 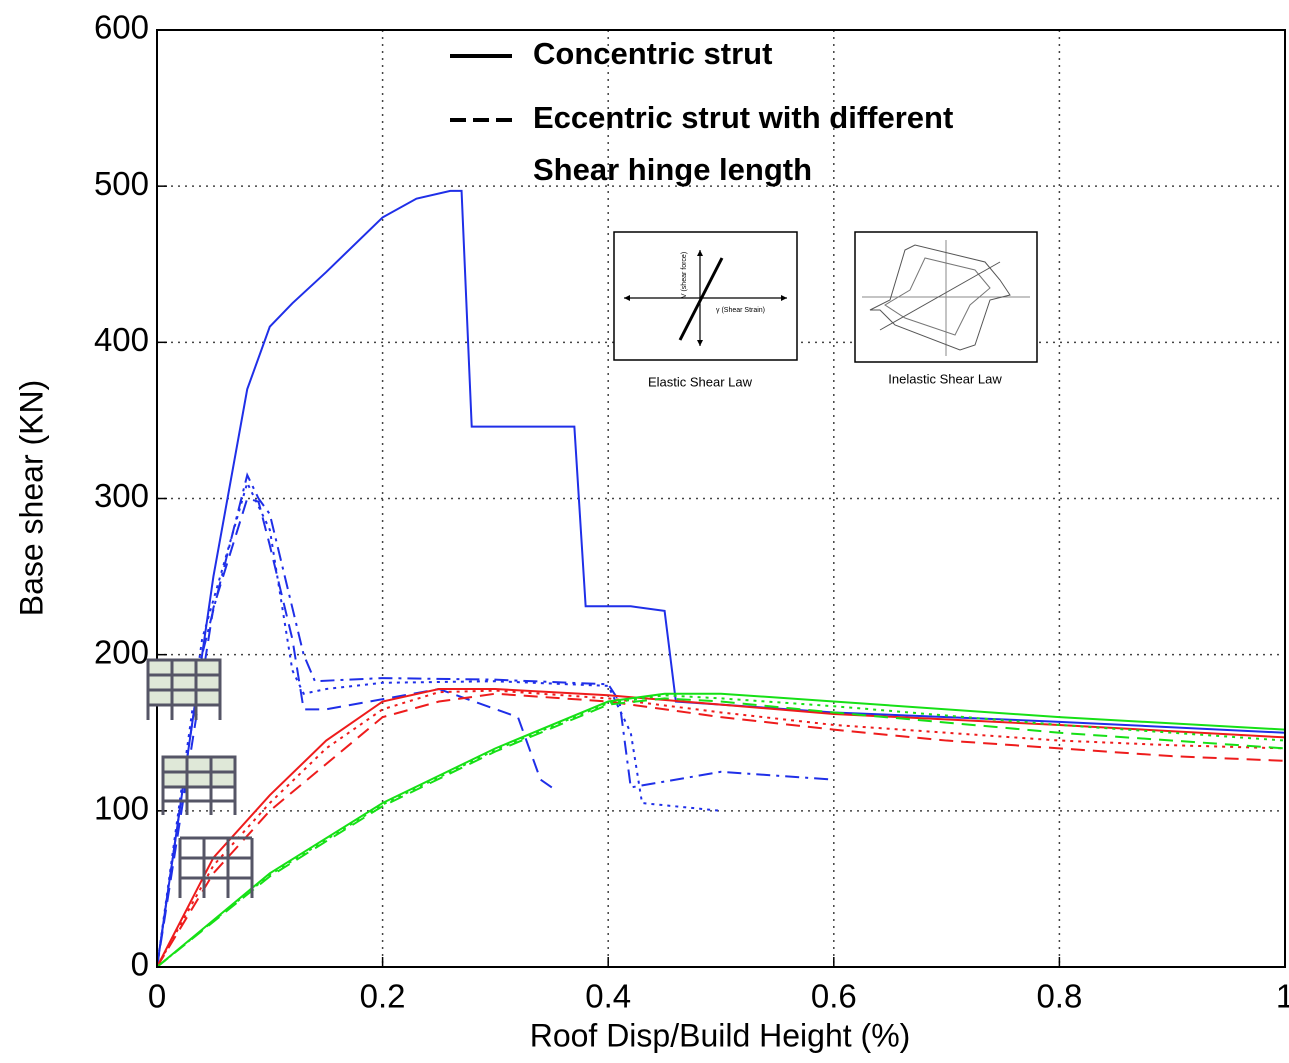 I want to click on building-icons, so click(x=200, y=778).